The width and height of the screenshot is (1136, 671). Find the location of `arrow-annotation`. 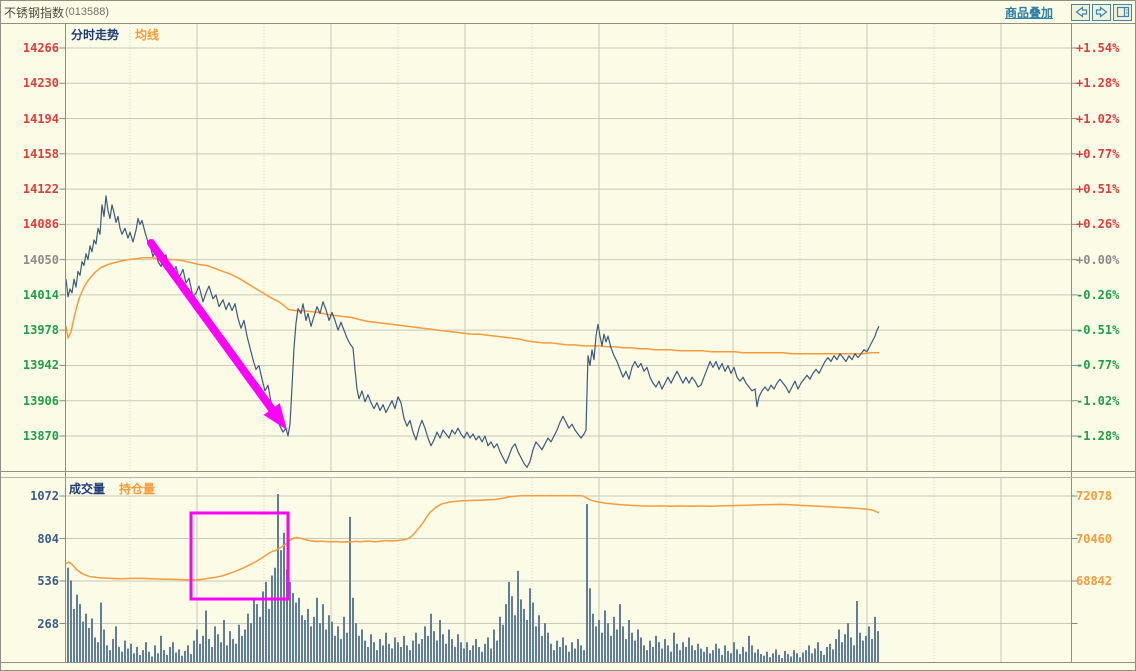

arrow-annotation is located at coordinates (217, 334).